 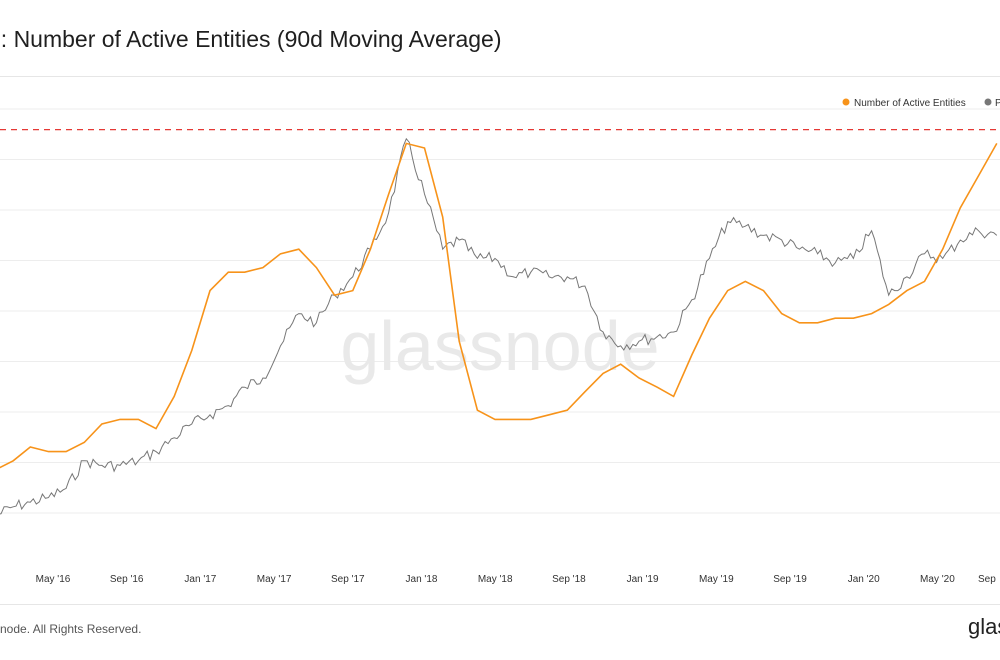 I want to click on x-tick-label: Sep '16, so click(x=127, y=579).